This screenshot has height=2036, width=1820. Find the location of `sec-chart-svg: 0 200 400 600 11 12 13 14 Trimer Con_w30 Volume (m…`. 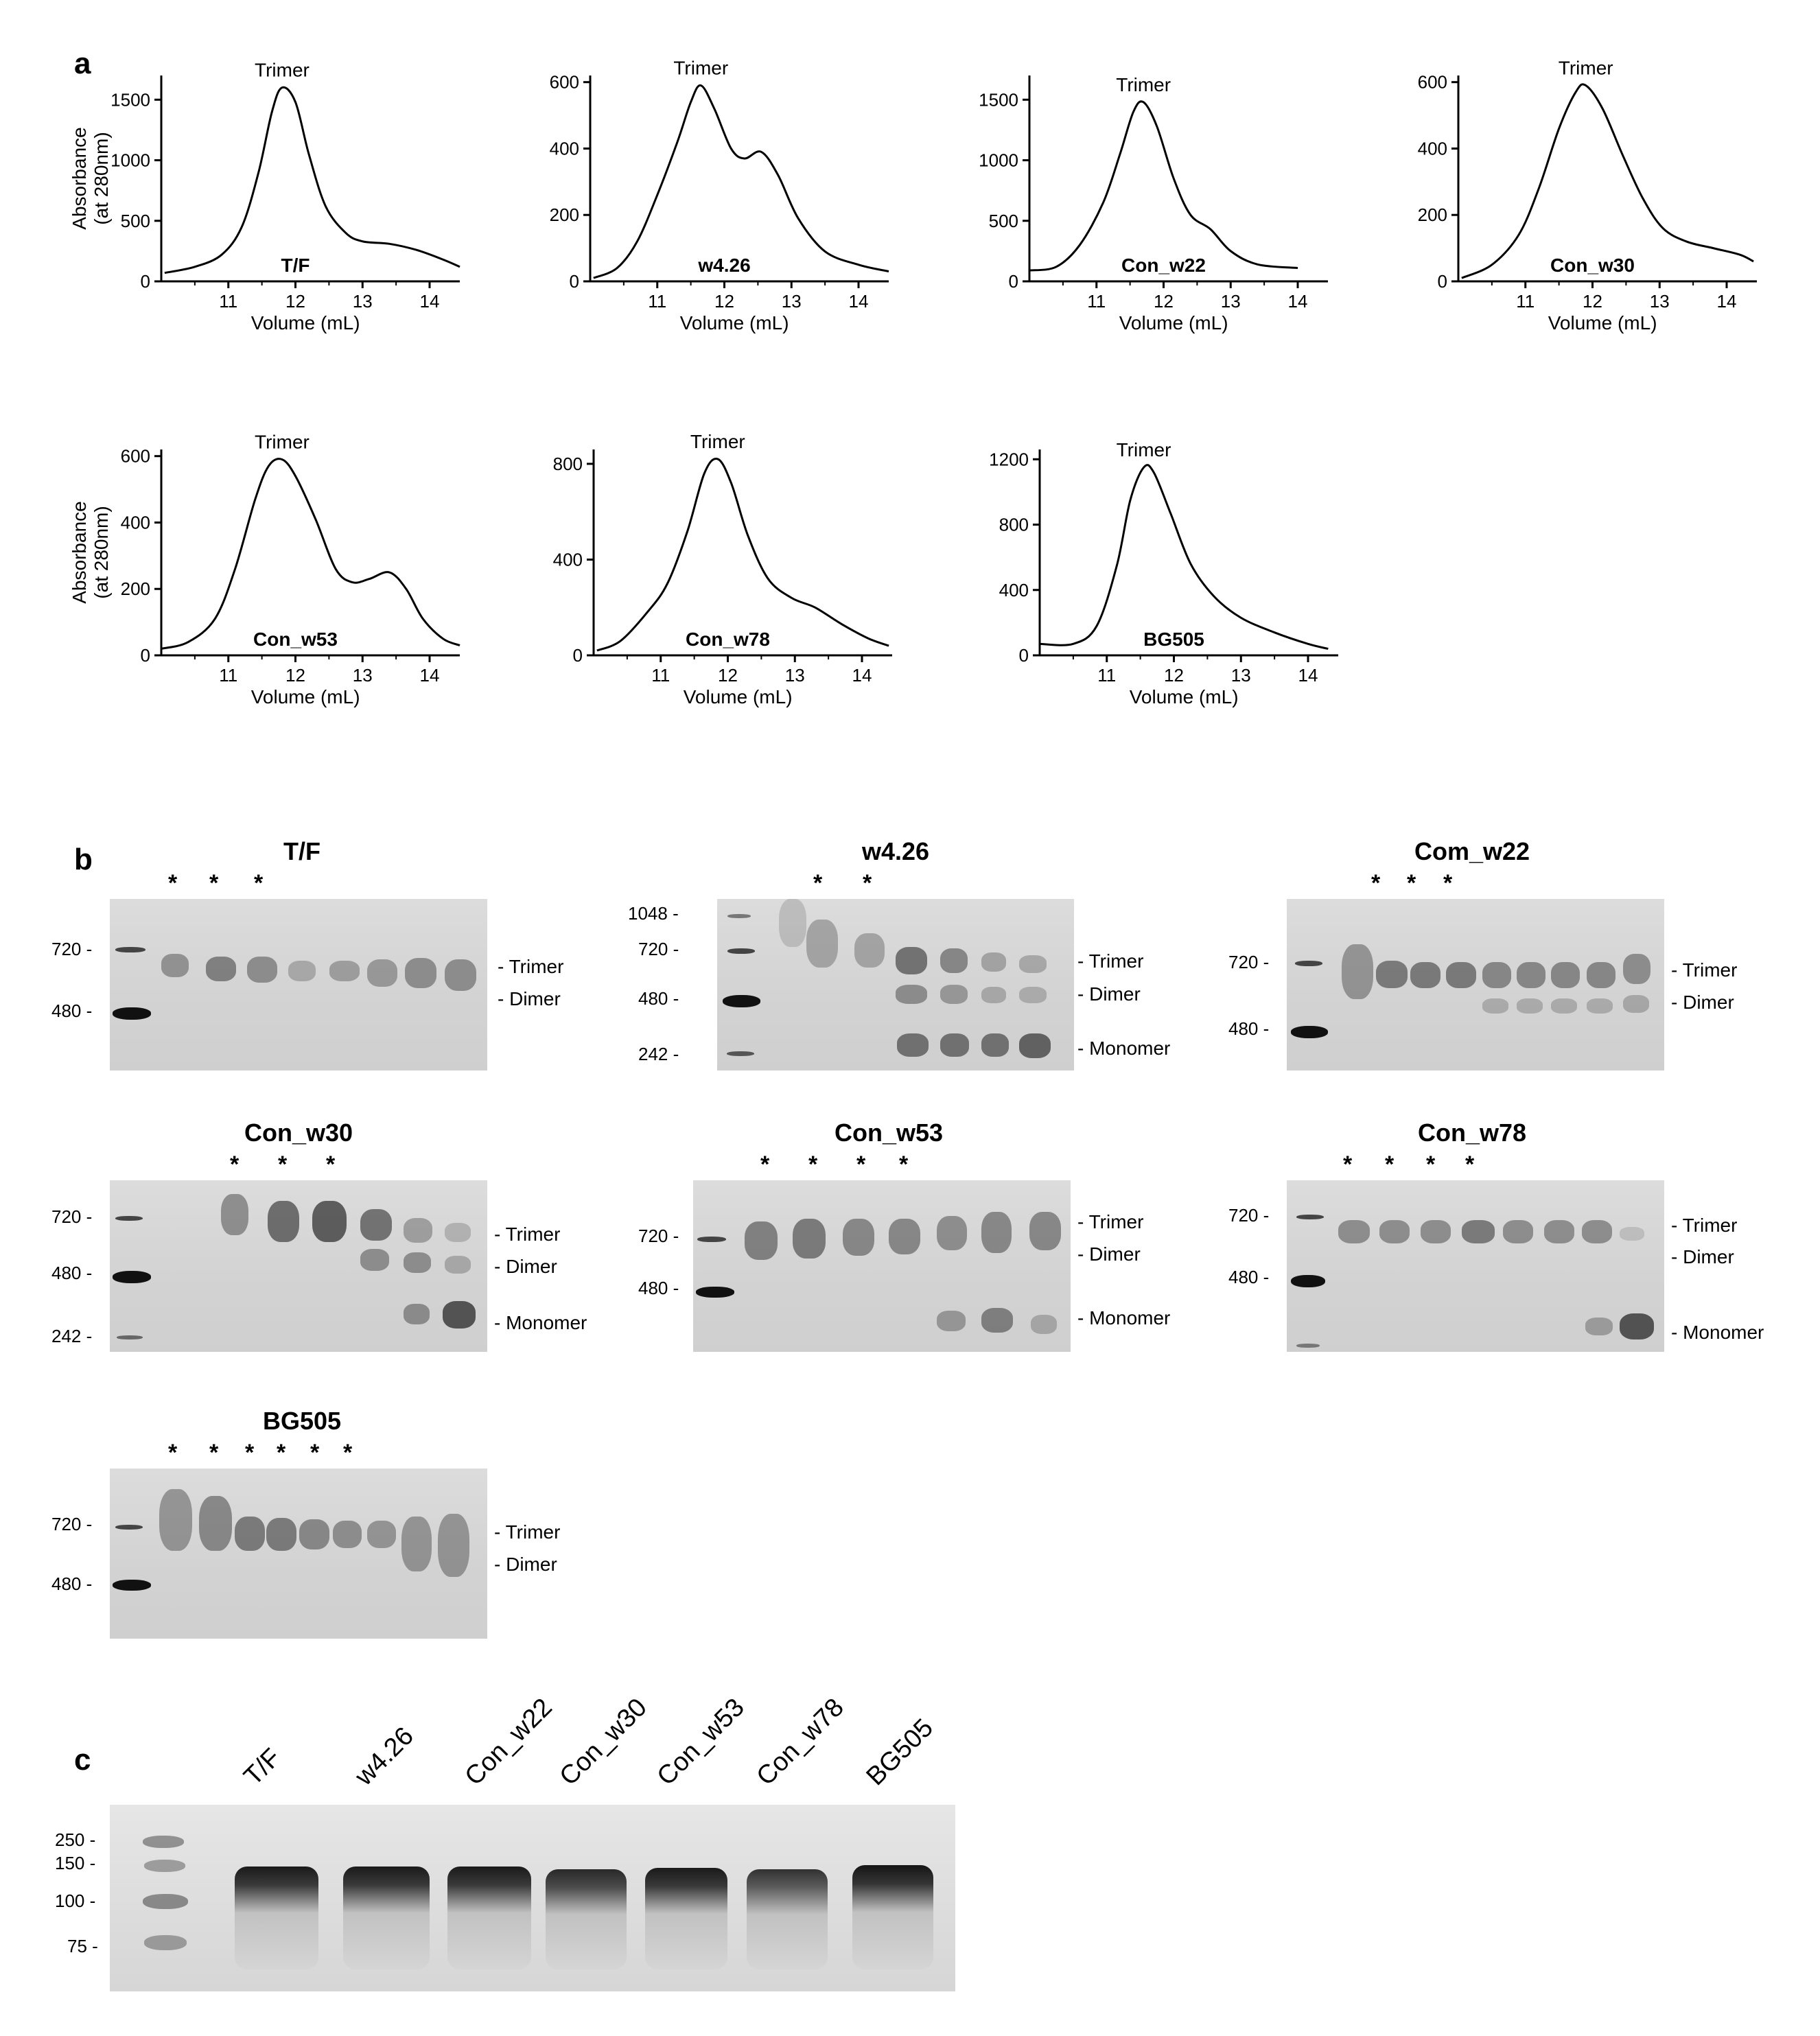

sec-chart-svg: 0 200 400 600 11 12 13 14 Trimer Con_w30 Volume (m… is located at coordinates (1587, 196).